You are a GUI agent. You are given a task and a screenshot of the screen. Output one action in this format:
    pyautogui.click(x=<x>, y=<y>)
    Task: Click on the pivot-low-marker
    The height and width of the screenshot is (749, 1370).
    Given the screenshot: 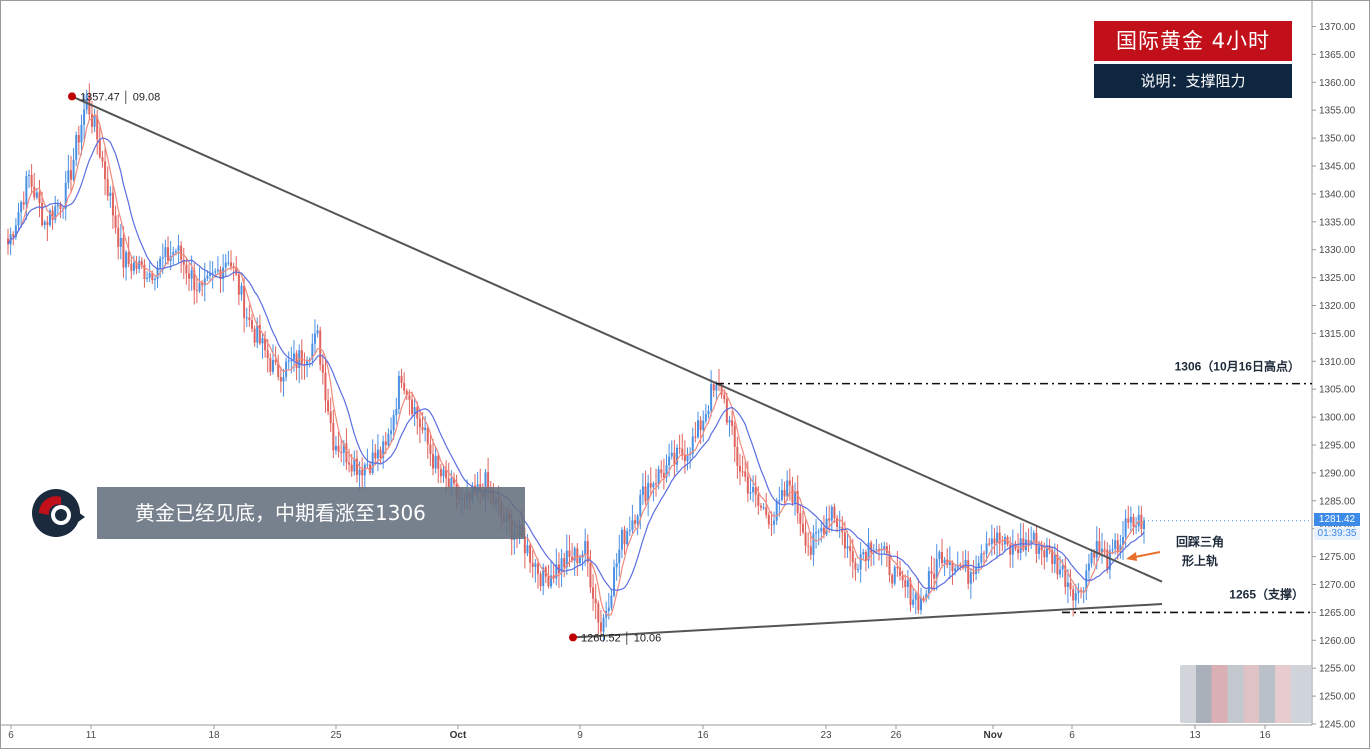 What is the action you would take?
    pyautogui.click(x=573, y=637)
    